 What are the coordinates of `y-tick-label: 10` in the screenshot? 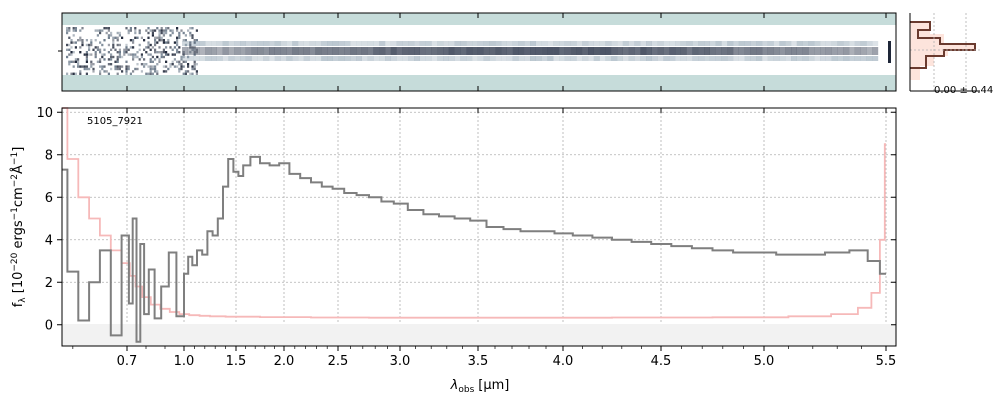 It's located at (44, 113).